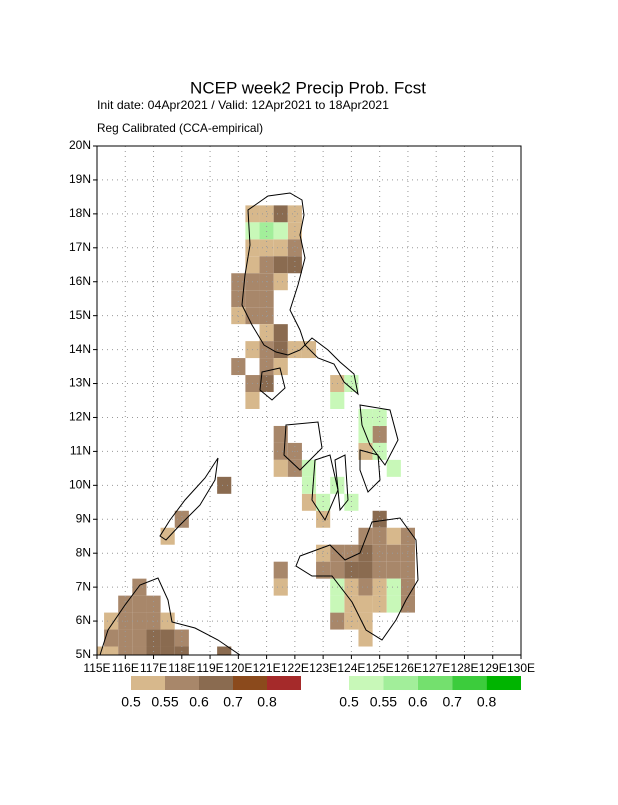 This screenshot has width=618, height=805. What do you see at coordinates (209, 668) in the screenshot?
I see `x-tick-label: 119E` at bounding box center [209, 668].